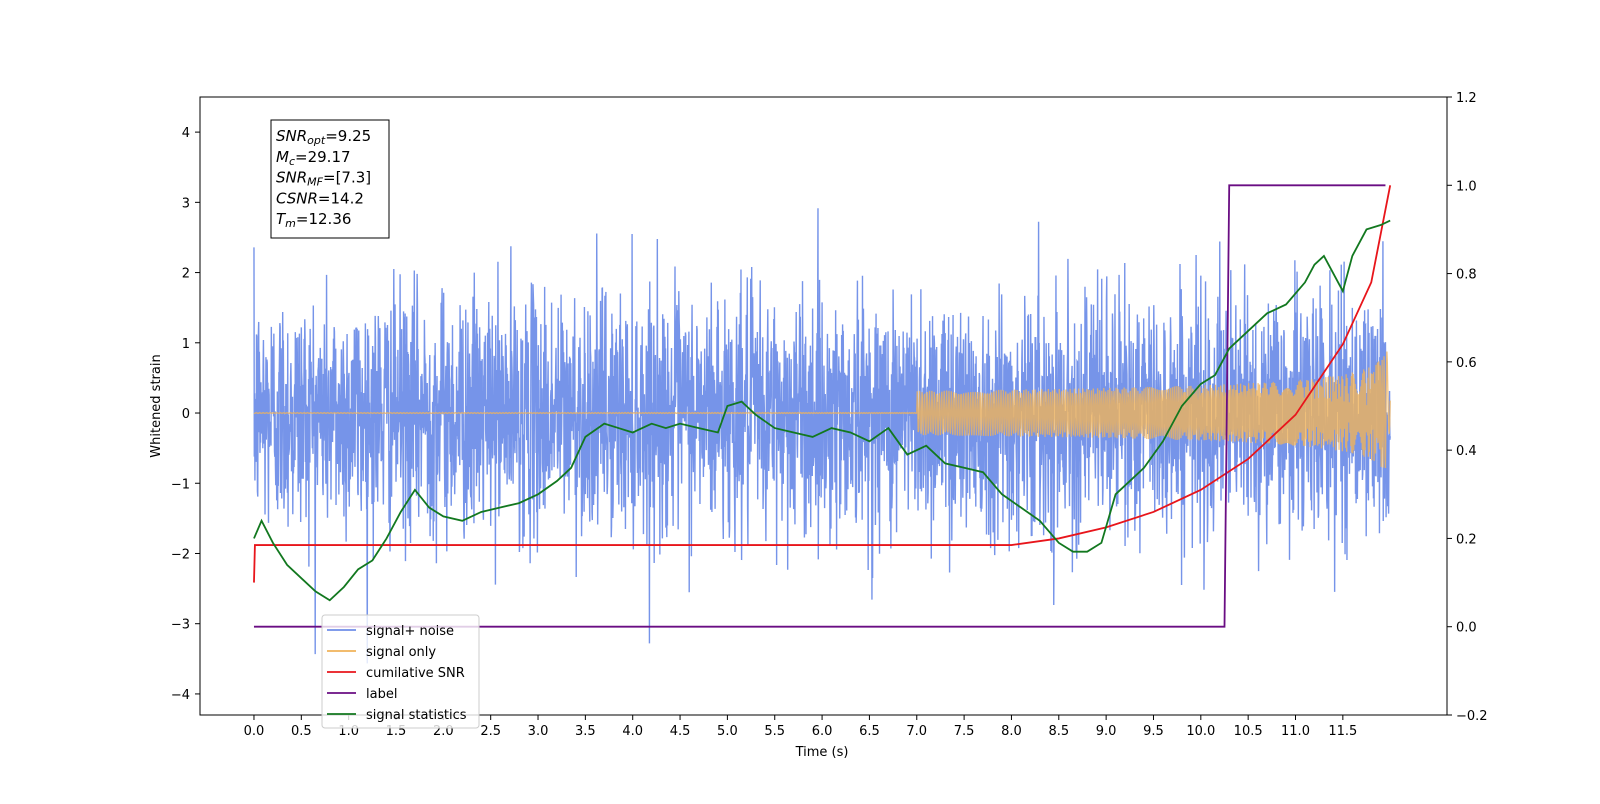  I want to click on y2-tick-label: 0.4, so click(1466, 451).